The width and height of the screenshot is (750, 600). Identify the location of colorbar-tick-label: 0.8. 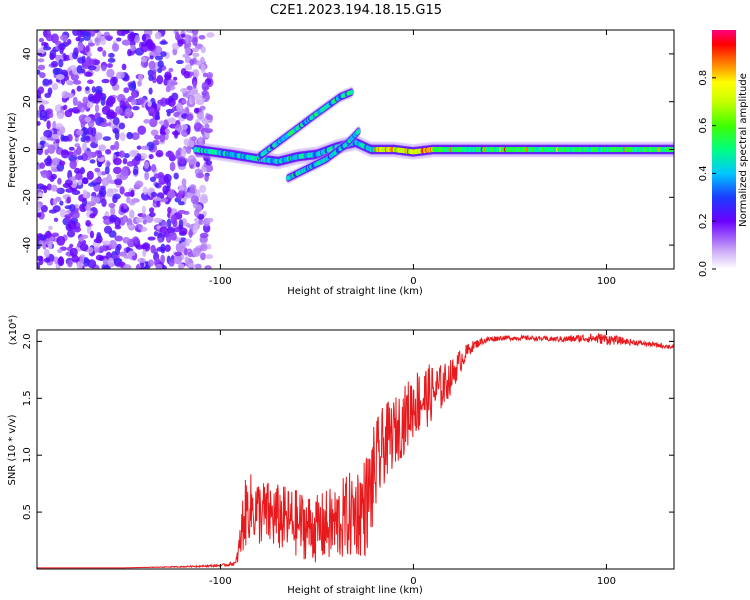
(703, 78).